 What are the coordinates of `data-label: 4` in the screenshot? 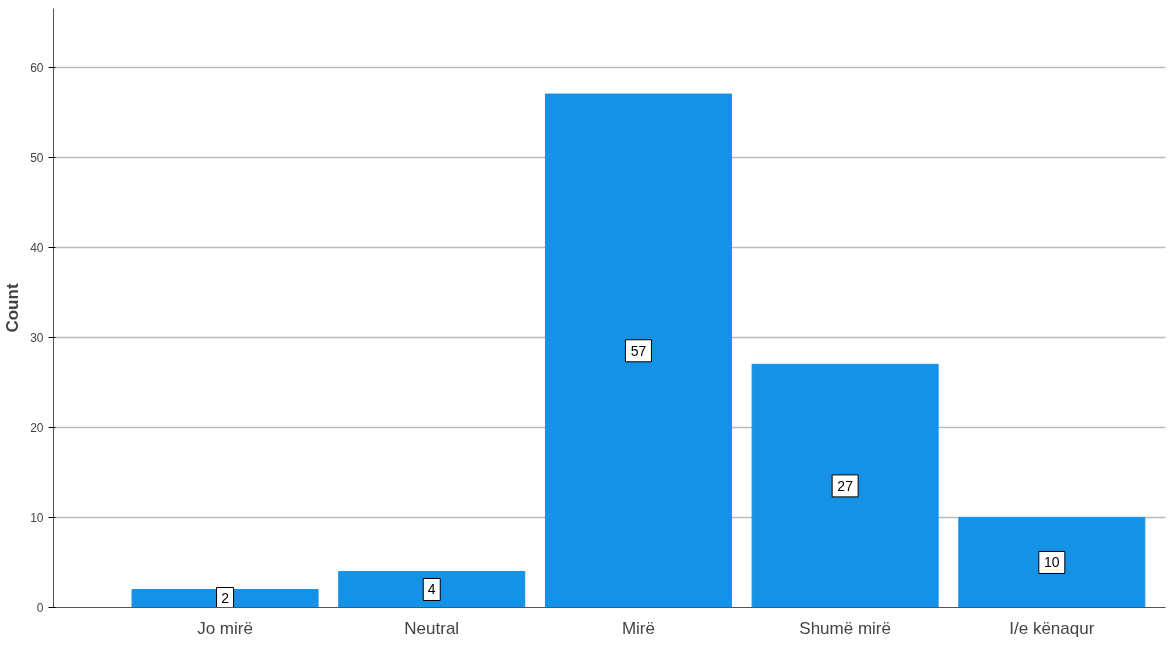 It's located at (431, 589).